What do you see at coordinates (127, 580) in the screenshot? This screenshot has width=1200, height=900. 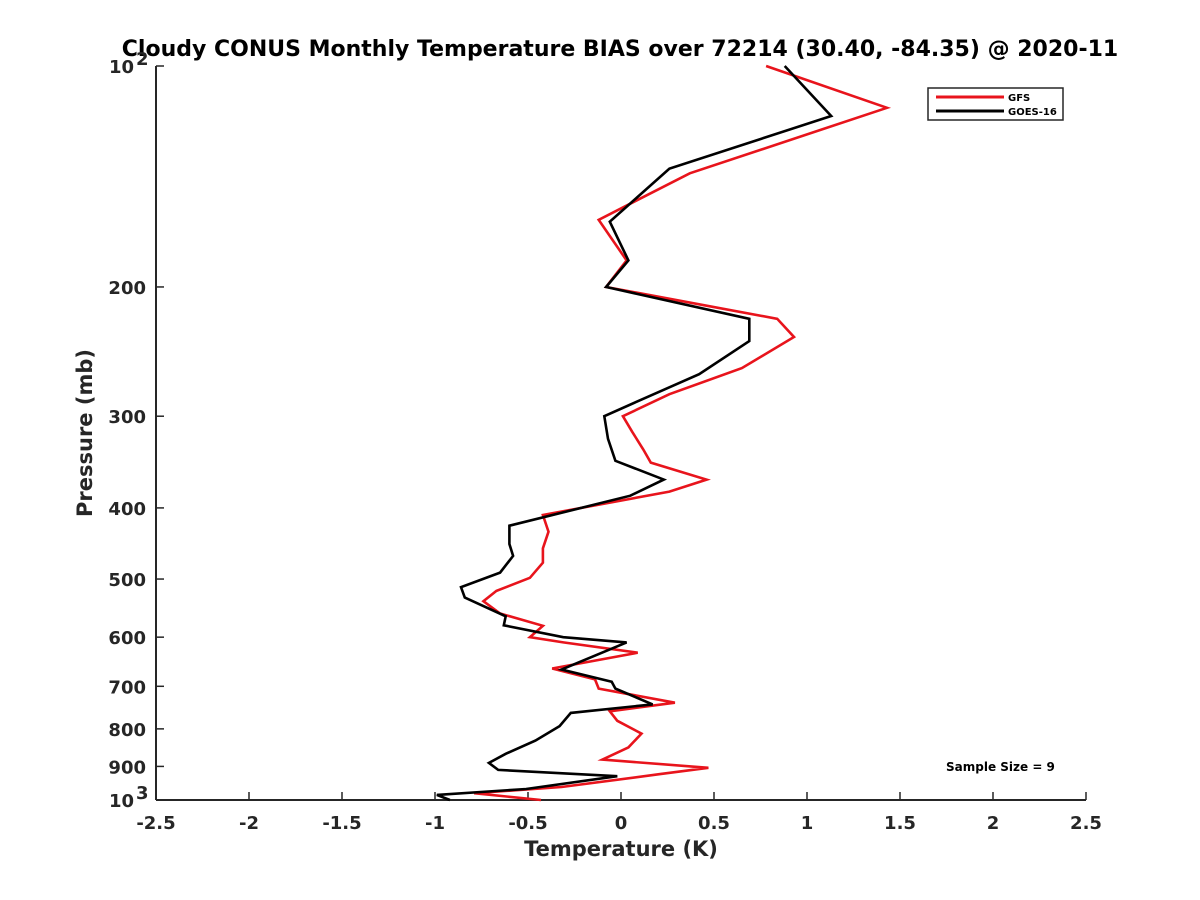 I see `y-tick-label: 500` at bounding box center [127, 580].